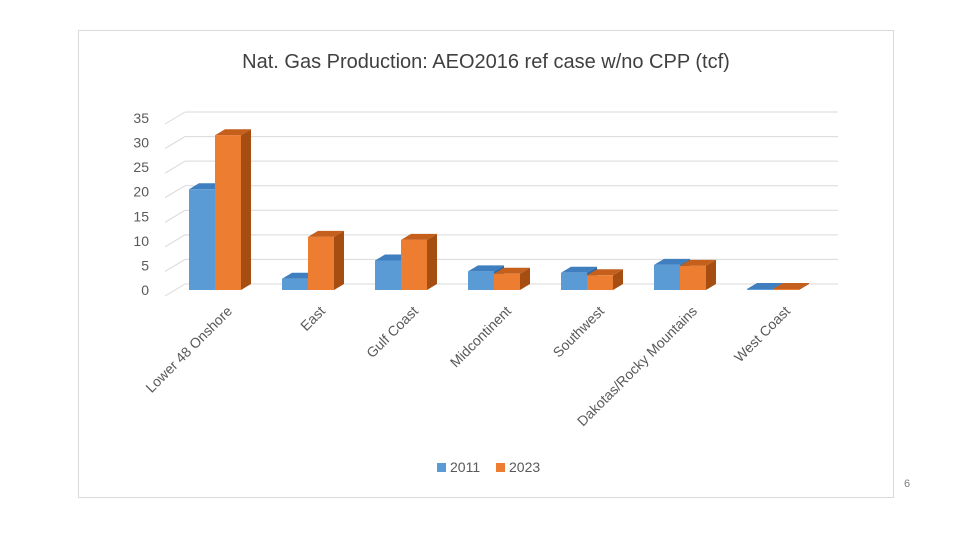 The height and width of the screenshot is (540, 960). I want to click on legend-label: 2011, so click(465, 467).